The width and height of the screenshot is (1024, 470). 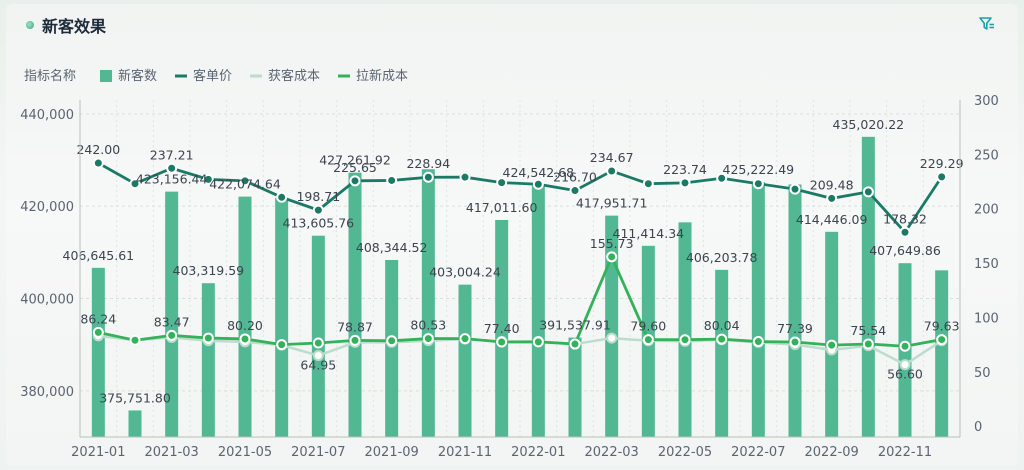 What do you see at coordinates (47, 300) in the screenshot?
I see `left-tick-label: 400,000` at bounding box center [47, 300].